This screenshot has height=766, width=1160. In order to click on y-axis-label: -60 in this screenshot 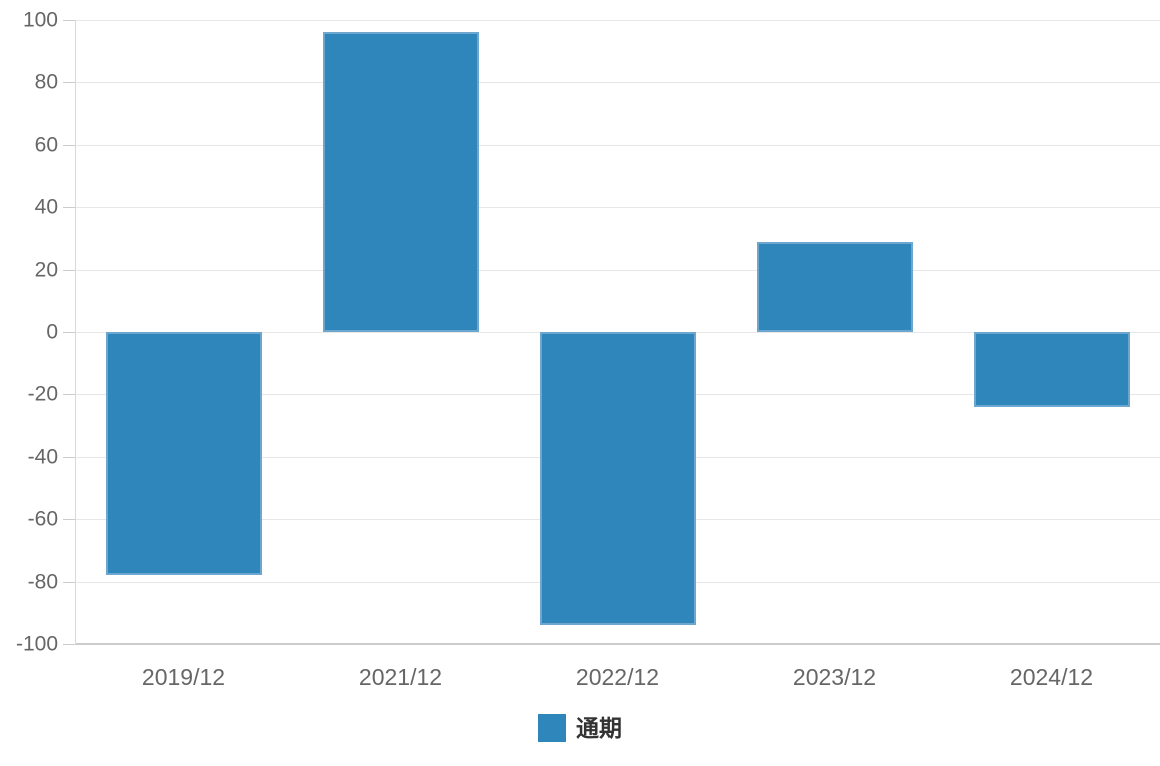, I will do `click(42, 519)`.